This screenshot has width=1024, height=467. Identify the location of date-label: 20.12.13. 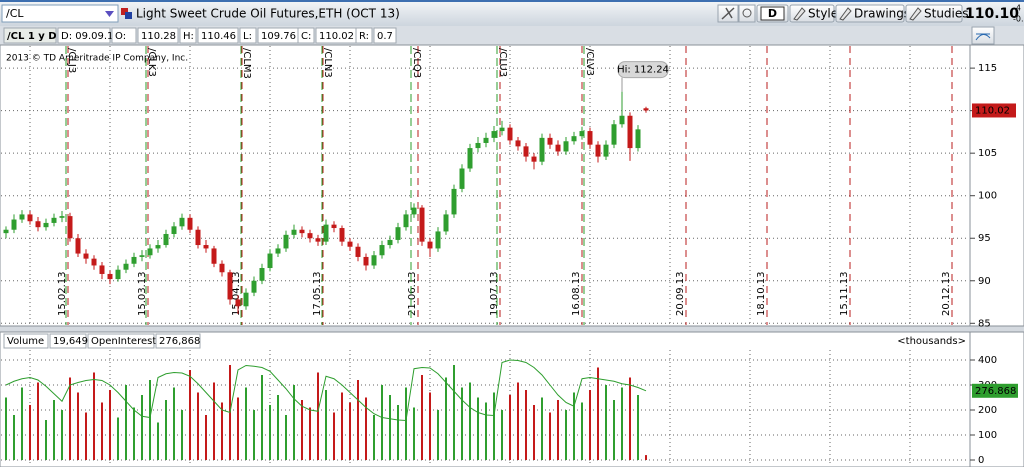
(946, 293).